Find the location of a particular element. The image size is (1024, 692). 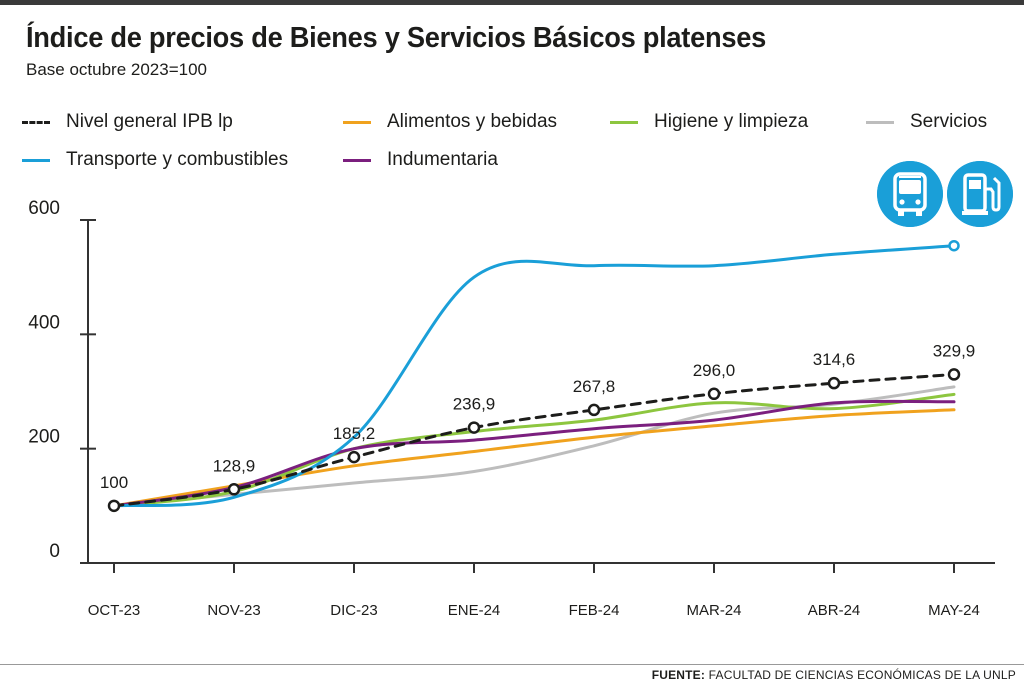

y-tick-label: 400 is located at coordinates (44, 322).